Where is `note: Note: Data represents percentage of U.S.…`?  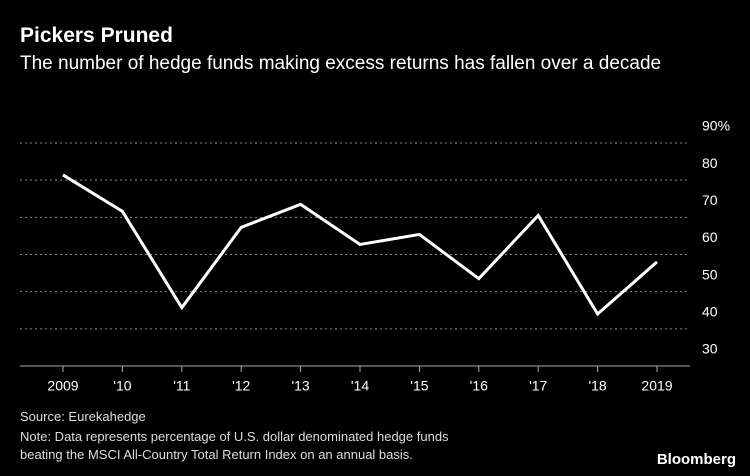 note: Note: Data represents percentage of U.S.… is located at coordinates (234, 445).